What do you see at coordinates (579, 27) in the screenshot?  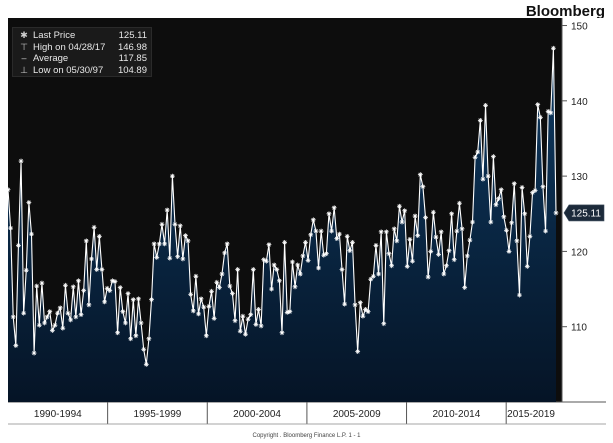 I see `y-tick-label: 150` at bounding box center [579, 27].